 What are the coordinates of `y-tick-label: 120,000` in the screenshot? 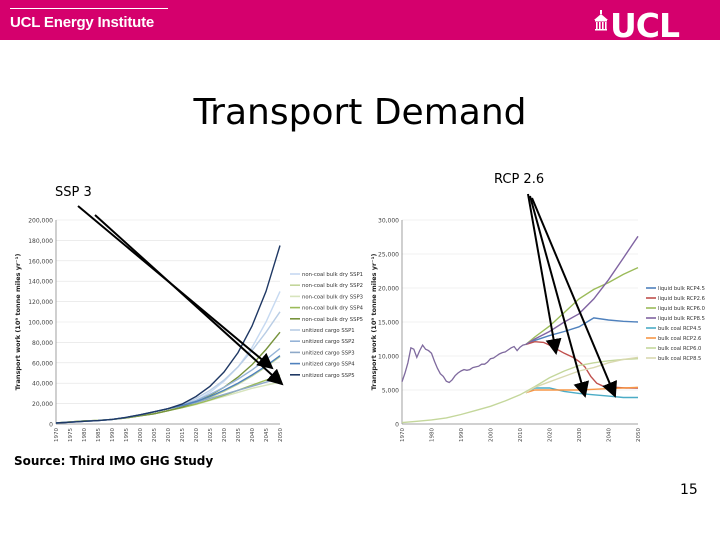 It's located at (40, 302).